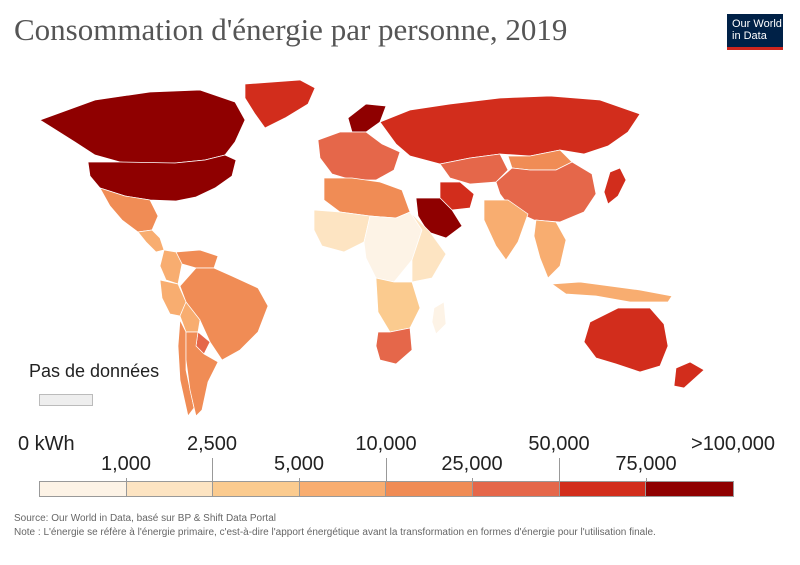  I want to click on region-madagascar, so click(439, 318).